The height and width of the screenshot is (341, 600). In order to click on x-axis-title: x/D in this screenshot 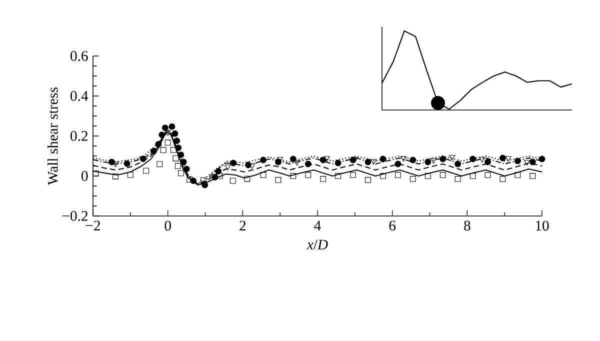, I will do `click(317, 245)`.